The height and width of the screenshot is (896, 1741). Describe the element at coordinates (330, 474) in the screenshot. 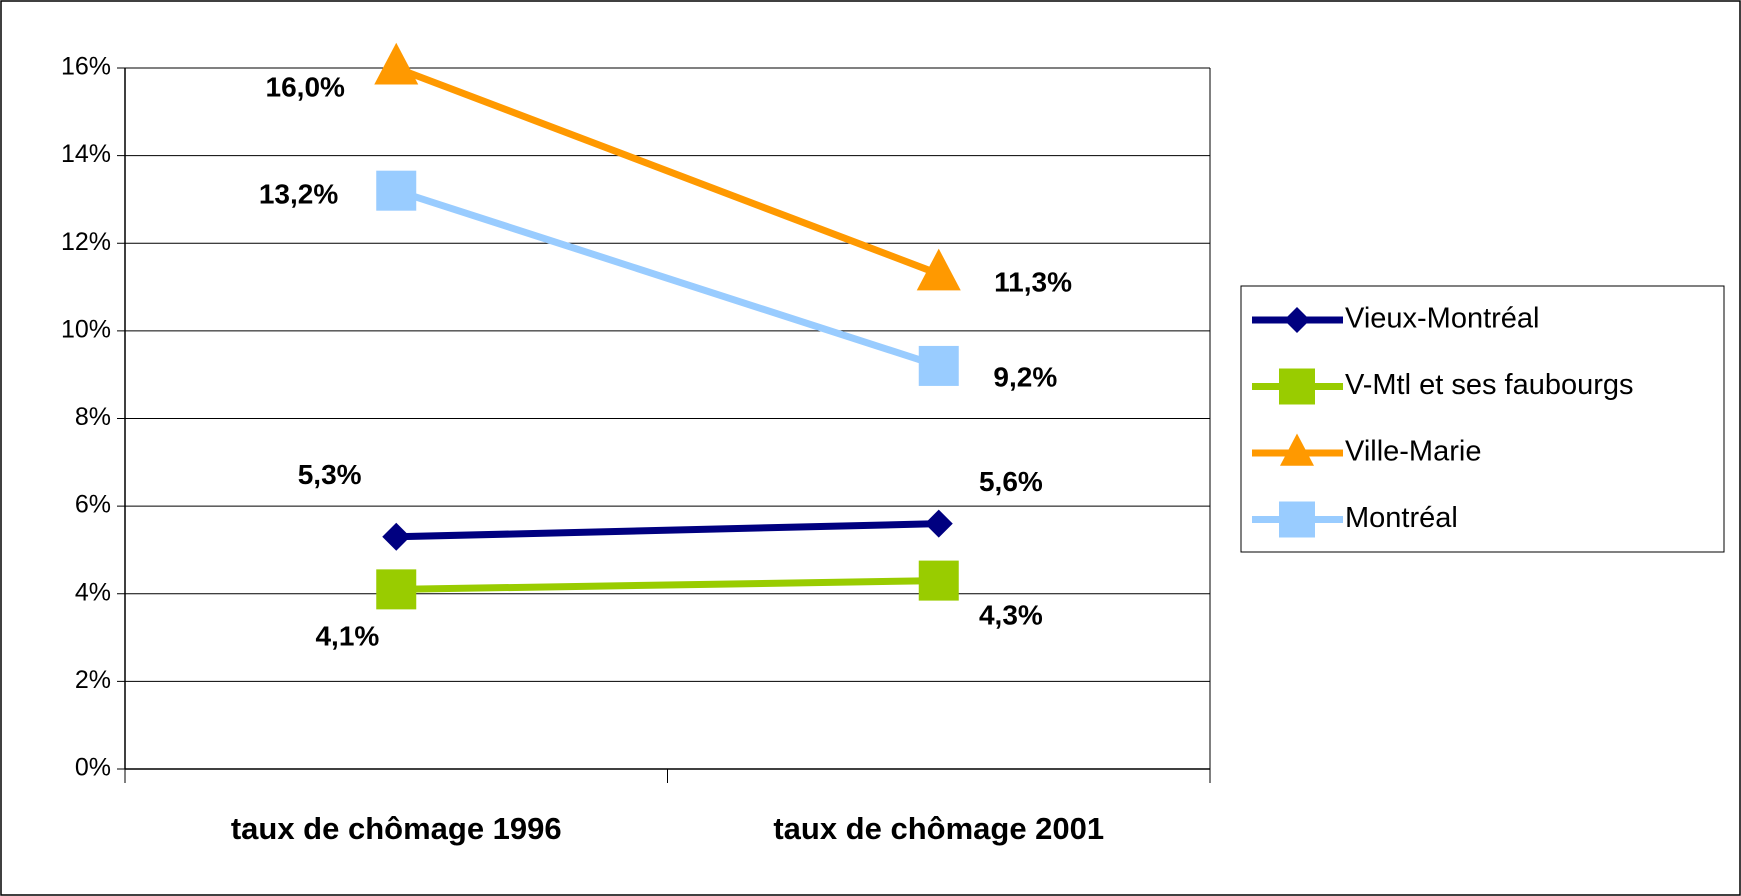

I see `value-label: 5,3%` at that location.